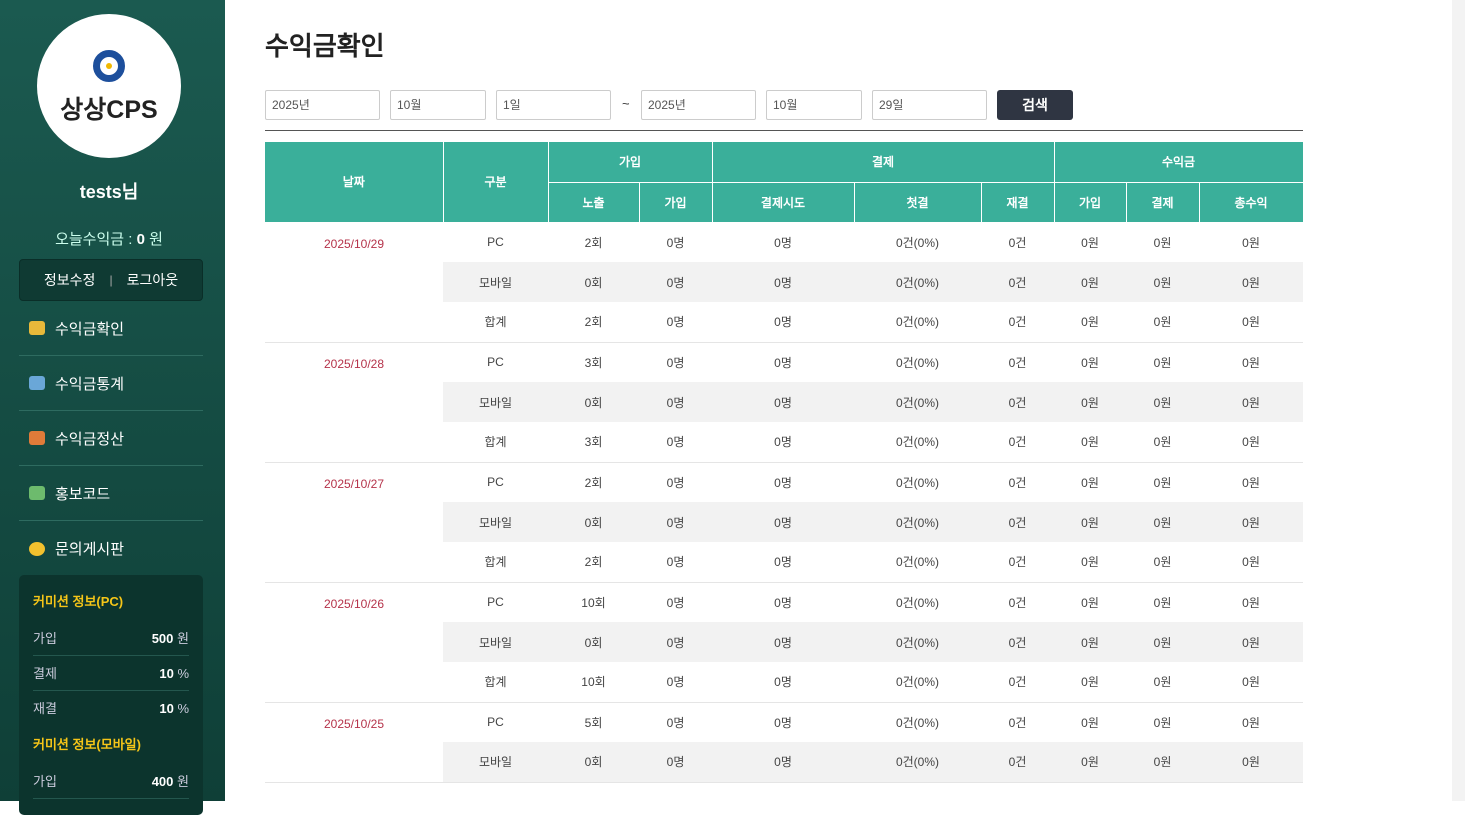 This screenshot has width=1465, height=815. I want to click on search-button: 검색, so click(1035, 105).